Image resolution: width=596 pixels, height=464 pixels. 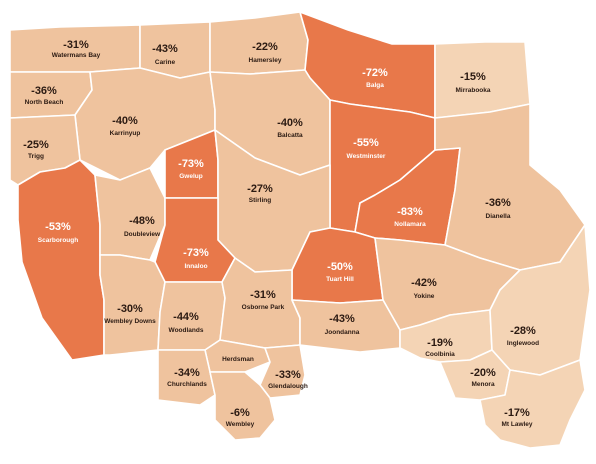 What do you see at coordinates (260, 189) in the screenshot?
I see `pct-label-stirling: -27%` at bounding box center [260, 189].